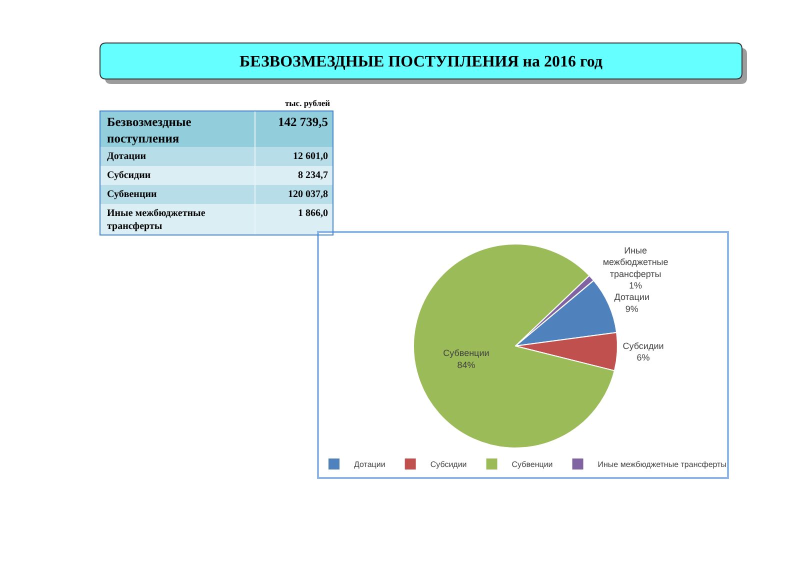 The image size is (795, 562). What do you see at coordinates (307, 103) in the screenshot?
I see `text: тыс. рублей` at bounding box center [307, 103].